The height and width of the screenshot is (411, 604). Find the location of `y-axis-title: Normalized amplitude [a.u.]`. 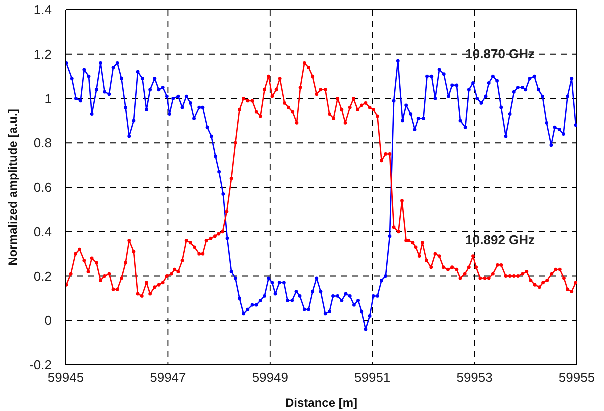

y-axis-title: Normalized amplitude [a.u.] is located at coordinates (13, 187).